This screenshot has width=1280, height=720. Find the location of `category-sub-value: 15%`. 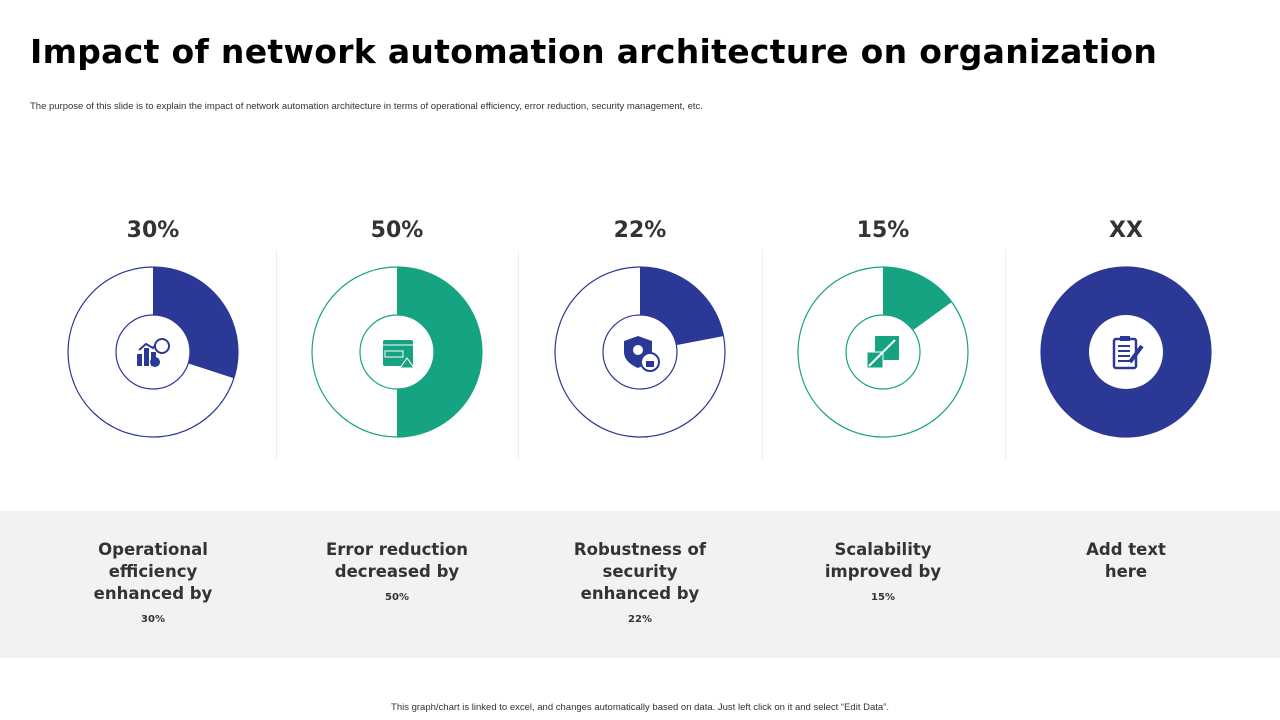

category-sub-value: 15% is located at coordinates (883, 597).